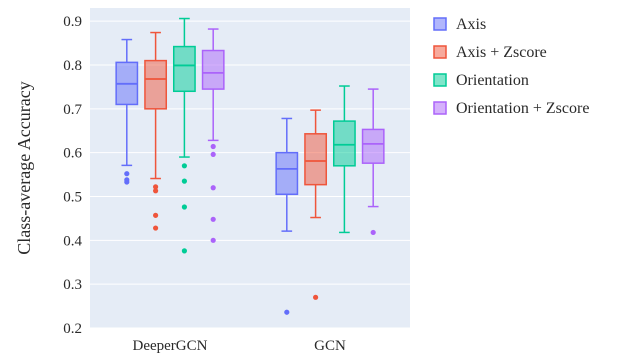  Describe the element at coordinates (72, 154) in the screenshot. I see `y-tick-label: 0.6` at that location.